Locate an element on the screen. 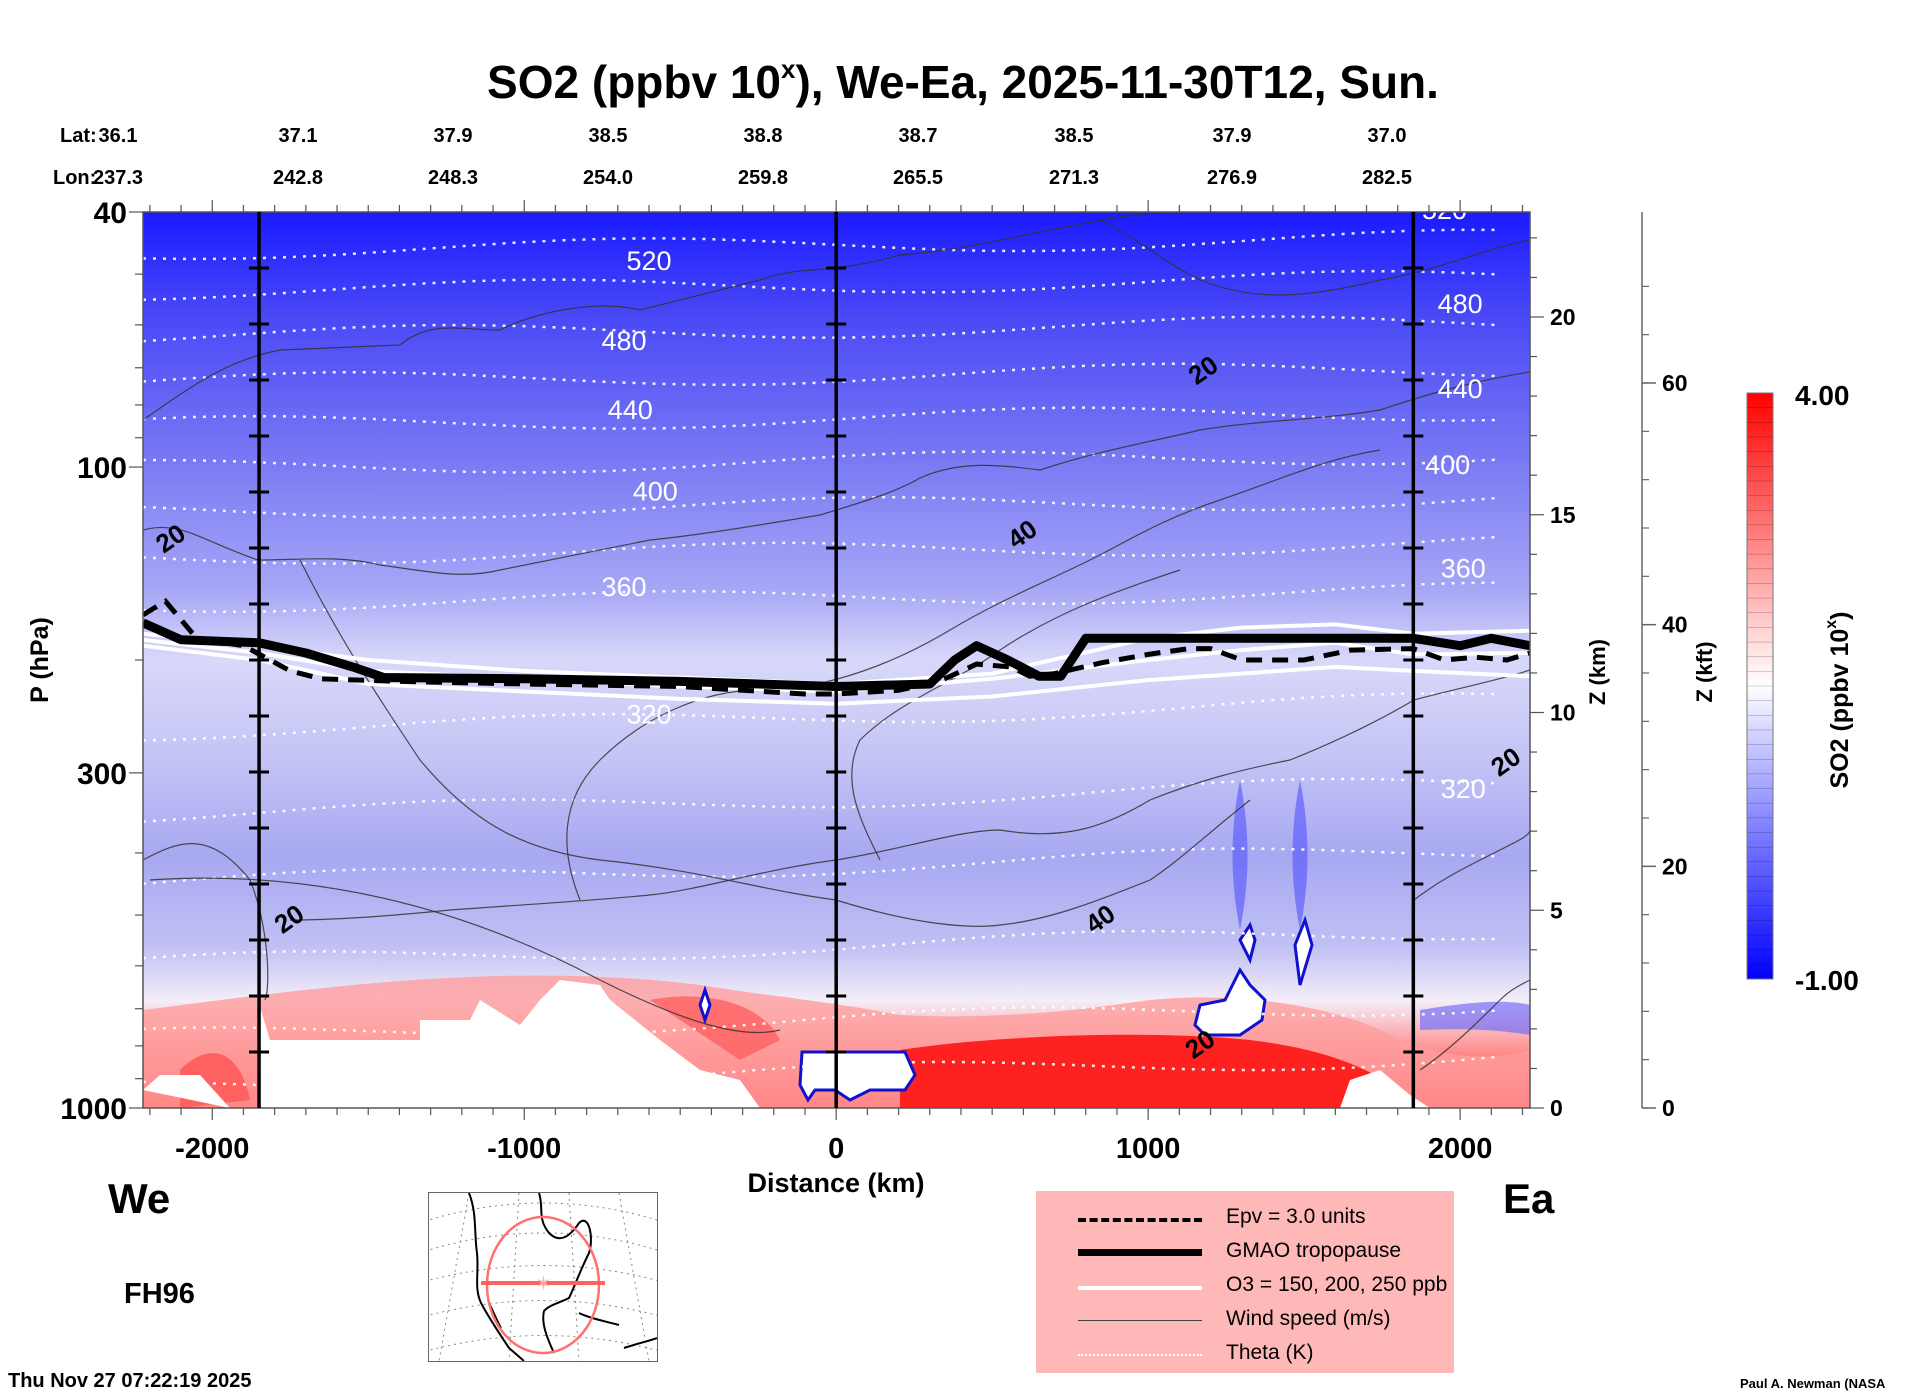  km-tick-label: 20 is located at coordinates (1563, 317).